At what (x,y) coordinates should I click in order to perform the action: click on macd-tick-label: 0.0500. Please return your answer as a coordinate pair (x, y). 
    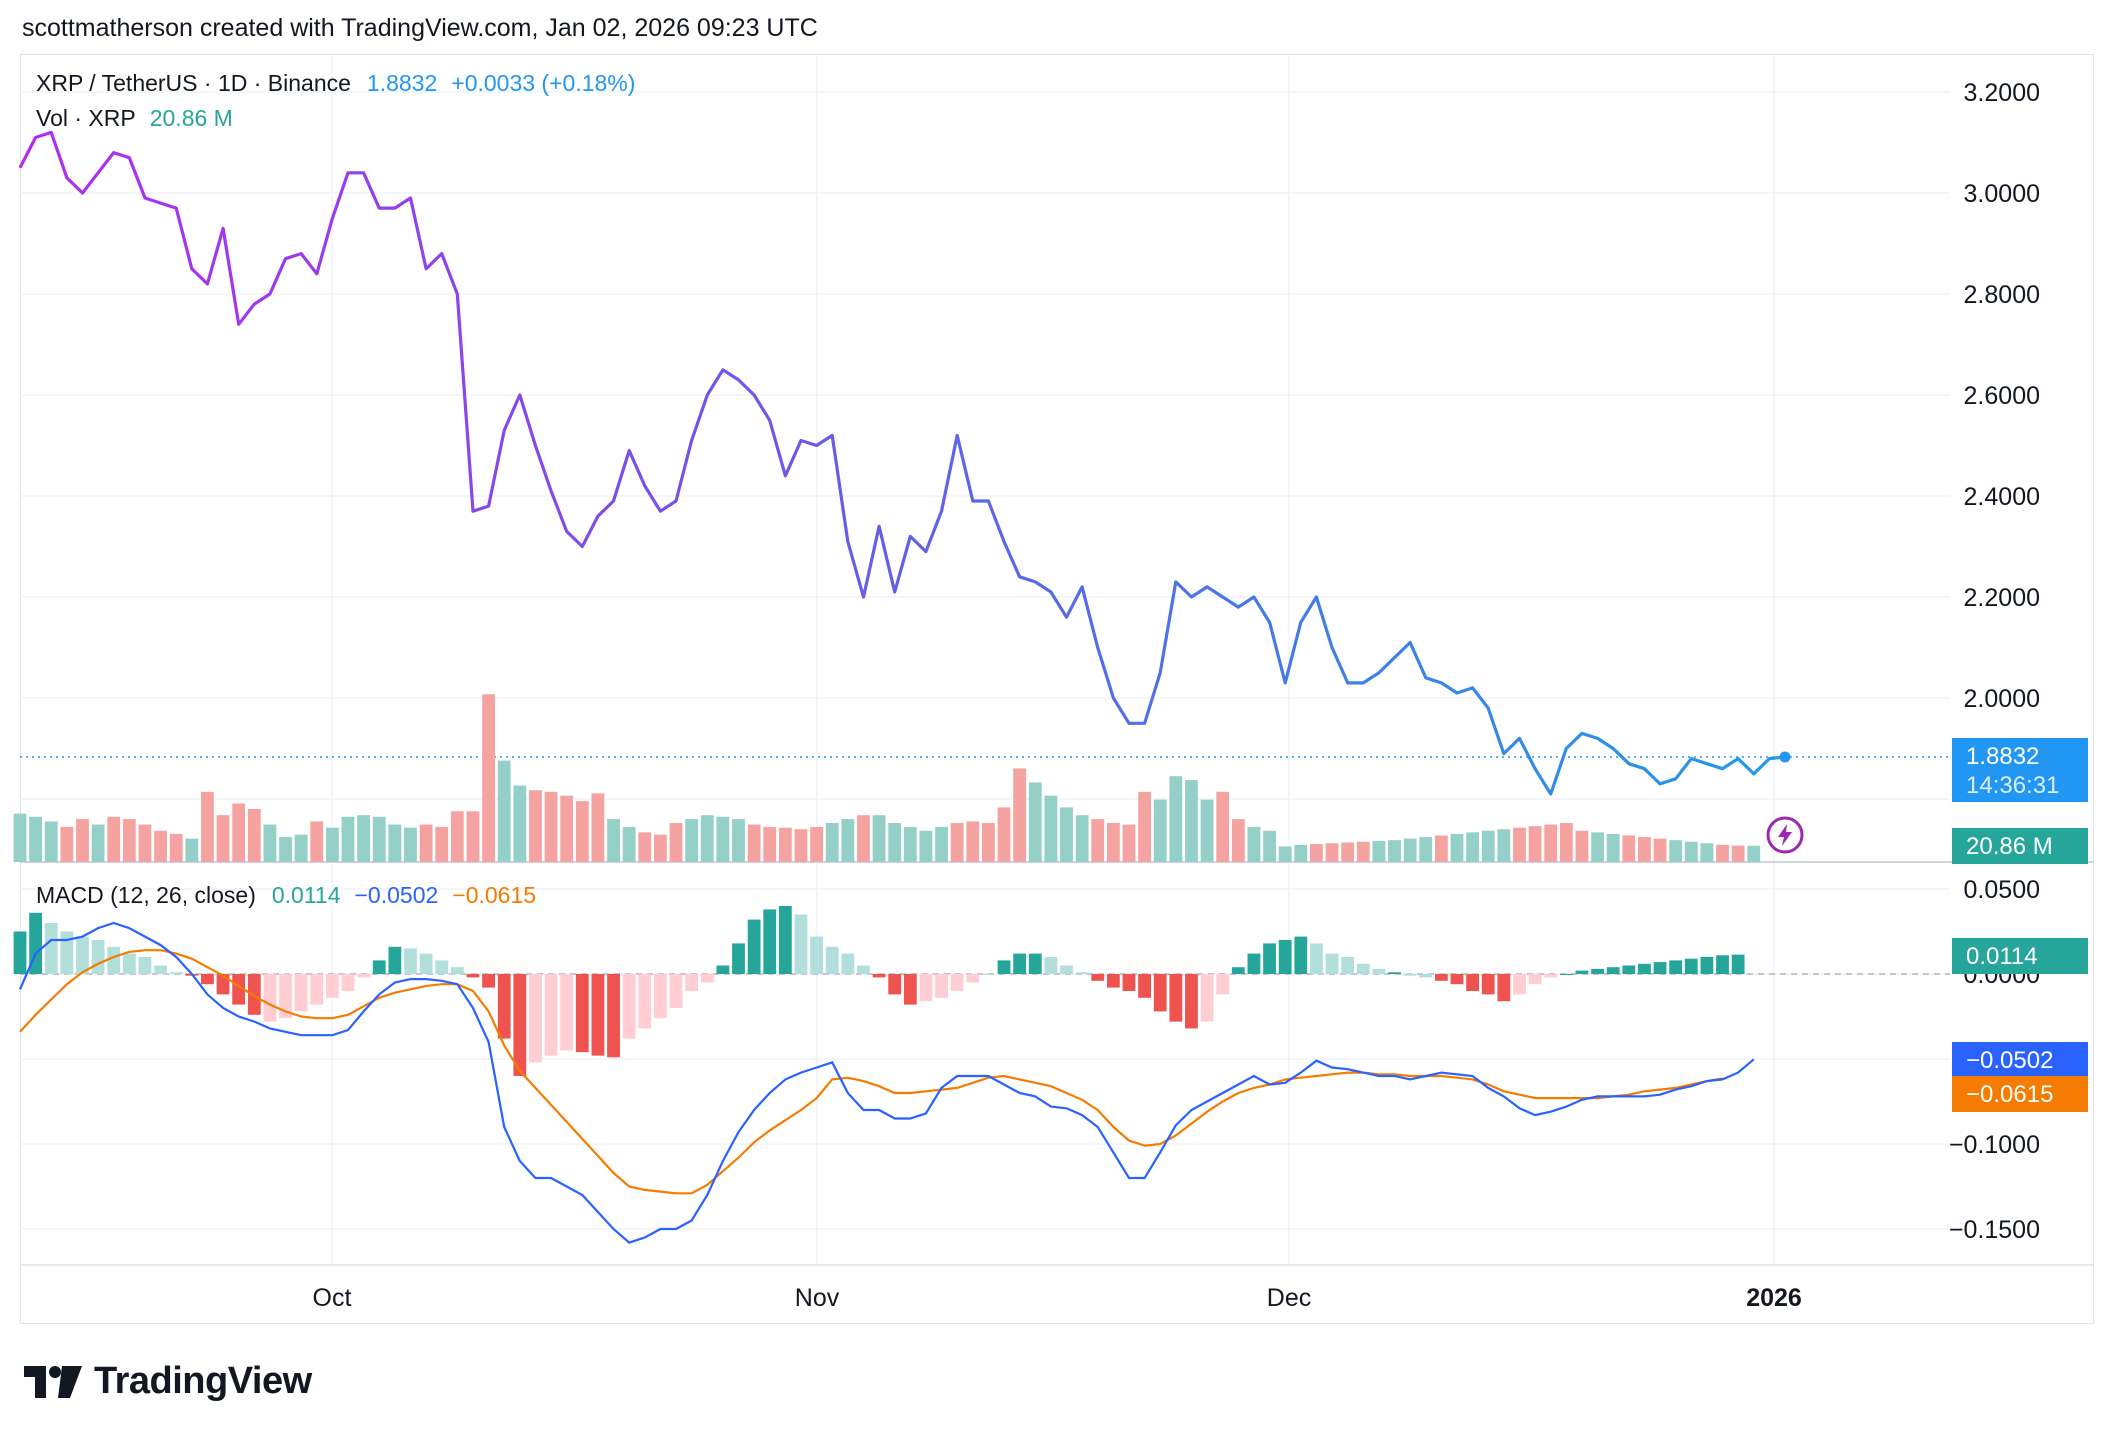
    Looking at the image, I should click on (2002, 890).